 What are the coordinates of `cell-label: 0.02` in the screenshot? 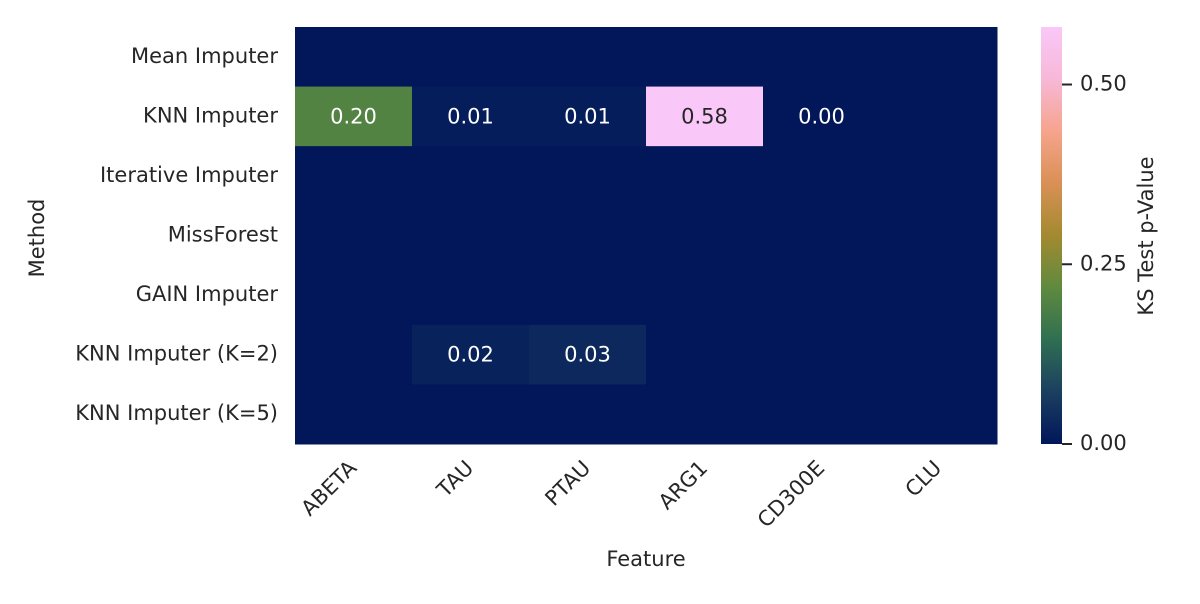 It's located at (470, 355).